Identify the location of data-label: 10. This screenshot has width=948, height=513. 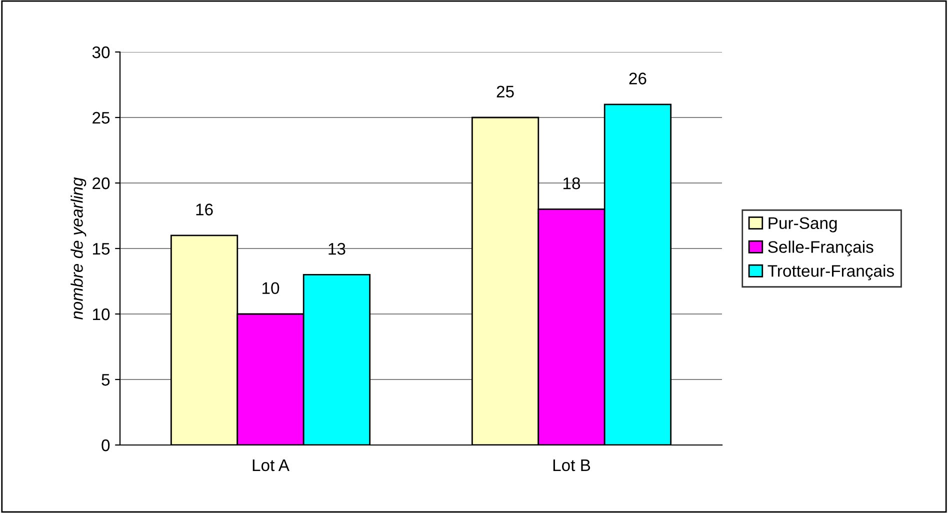
(271, 288).